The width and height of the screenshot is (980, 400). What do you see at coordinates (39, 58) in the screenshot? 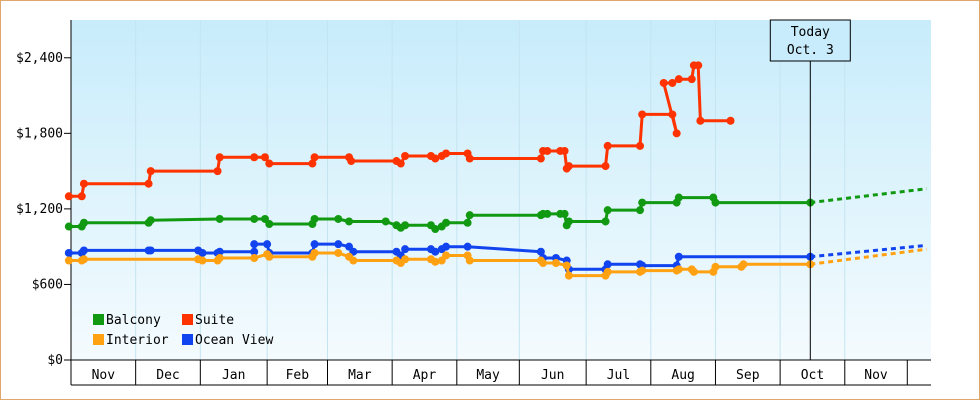
I see `y-tick-label: $2,400` at bounding box center [39, 58].